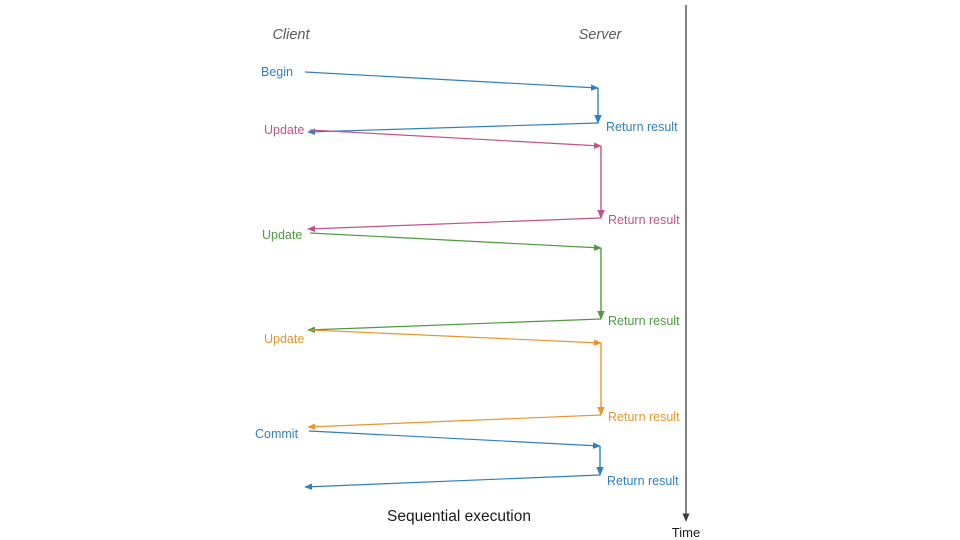 This screenshot has height=540, width=960. I want to click on request-label-begin: Begin, so click(277, 72).